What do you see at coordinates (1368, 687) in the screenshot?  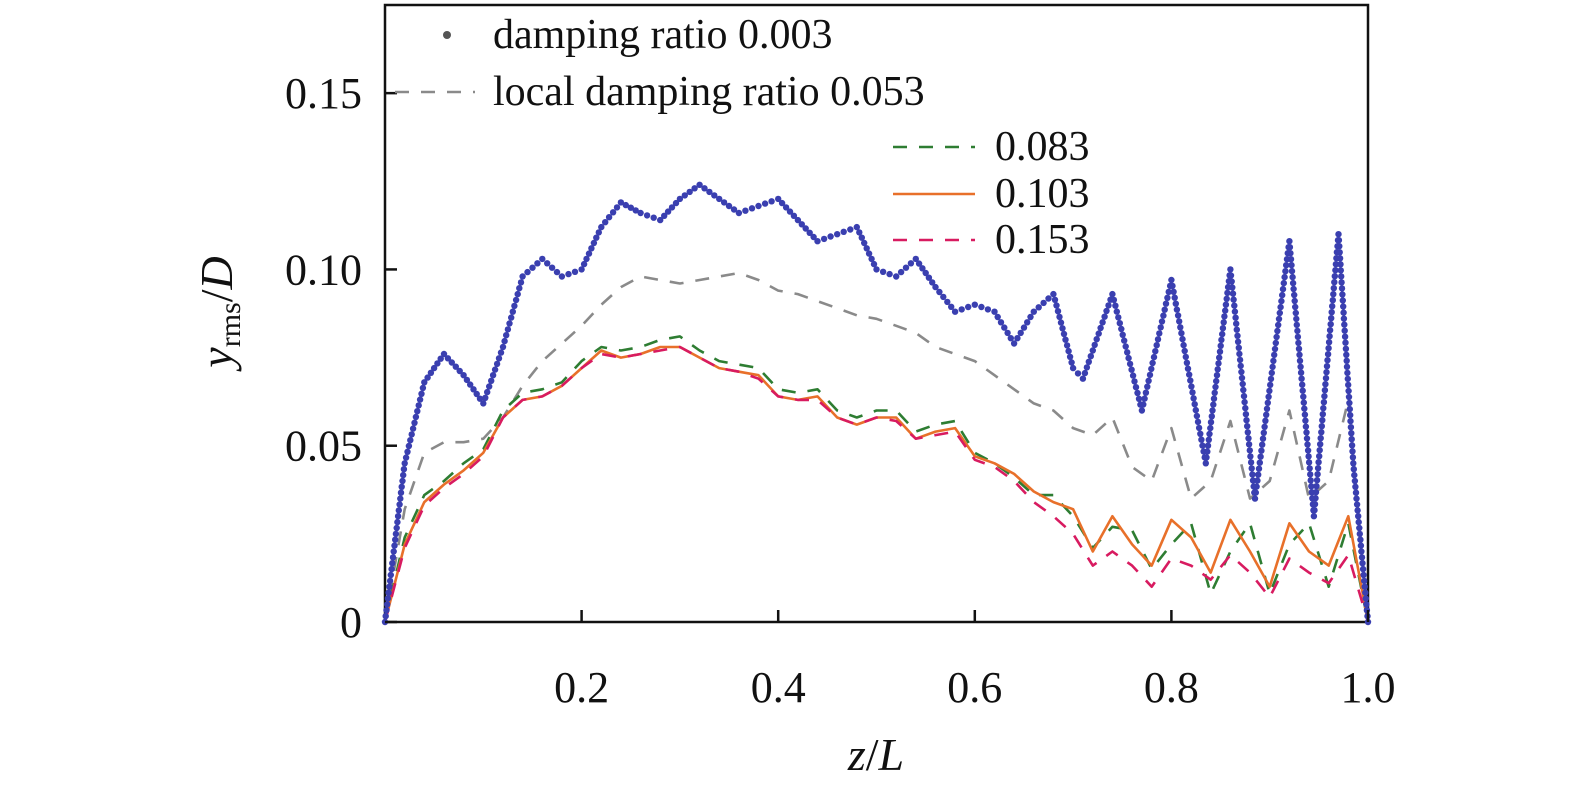 I see `x-tick-label: 1.0` at bounding box center [1368, 687].